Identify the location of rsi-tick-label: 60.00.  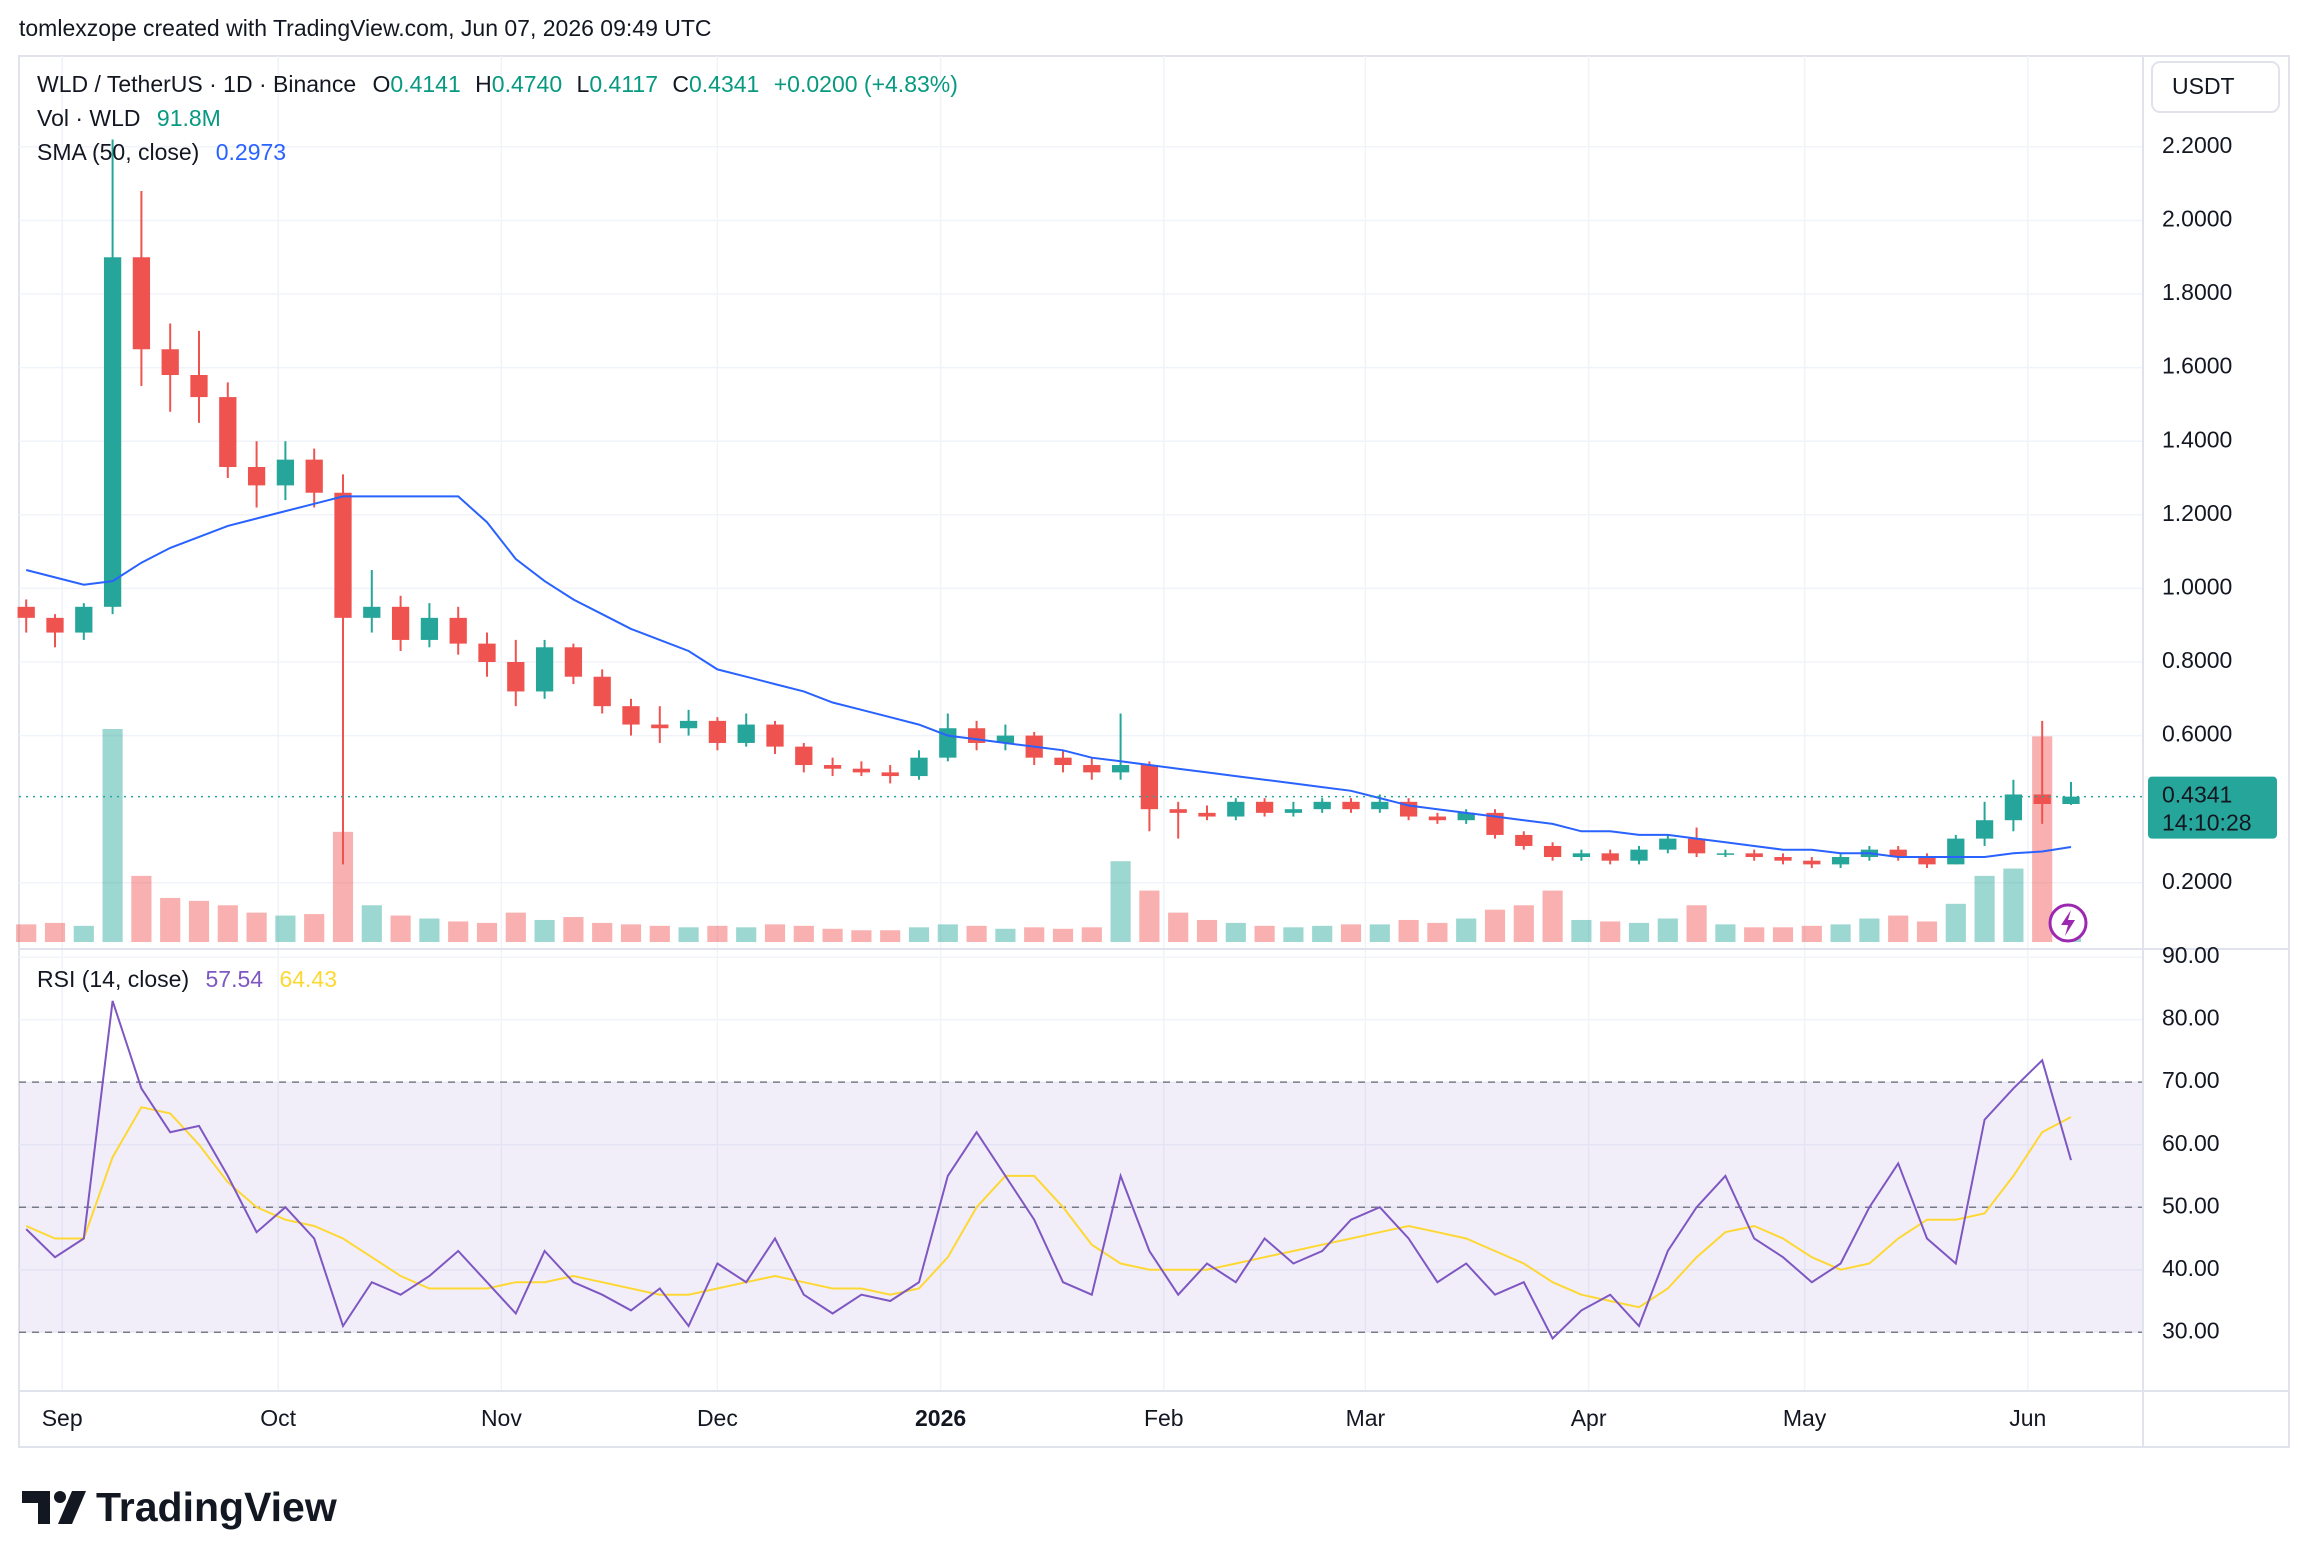
(2191, 1143).